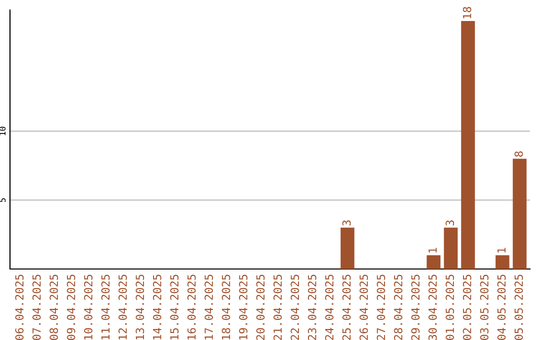 Image resolution: width=540 pixels, height=340 pixels. What do you see at coordinates (226, 307) in the screenshot?
I see `x-tick-label: 18.04.2025` at bounding box center [226, 307].